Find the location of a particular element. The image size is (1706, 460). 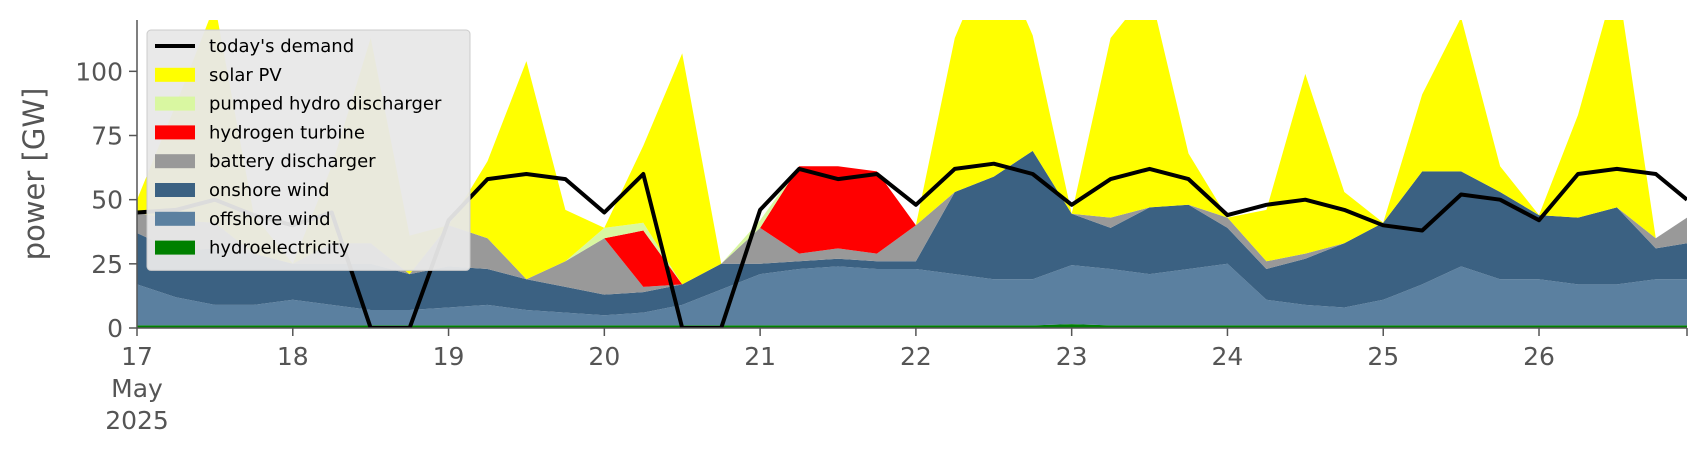

x-tick-label: 21 is located at coordinates (760, 356).